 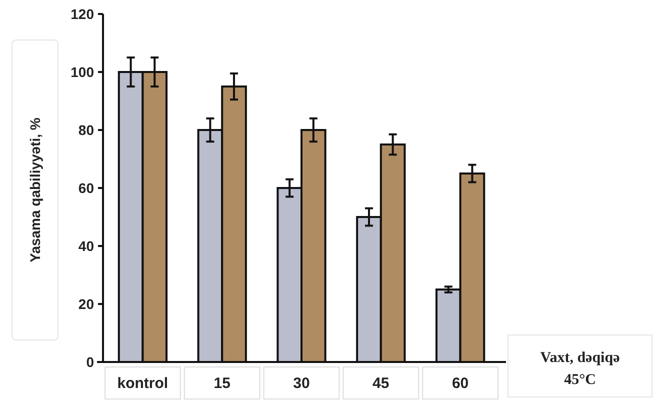 I want to click on y-tick-label: 60, so click(x=86, y=188).